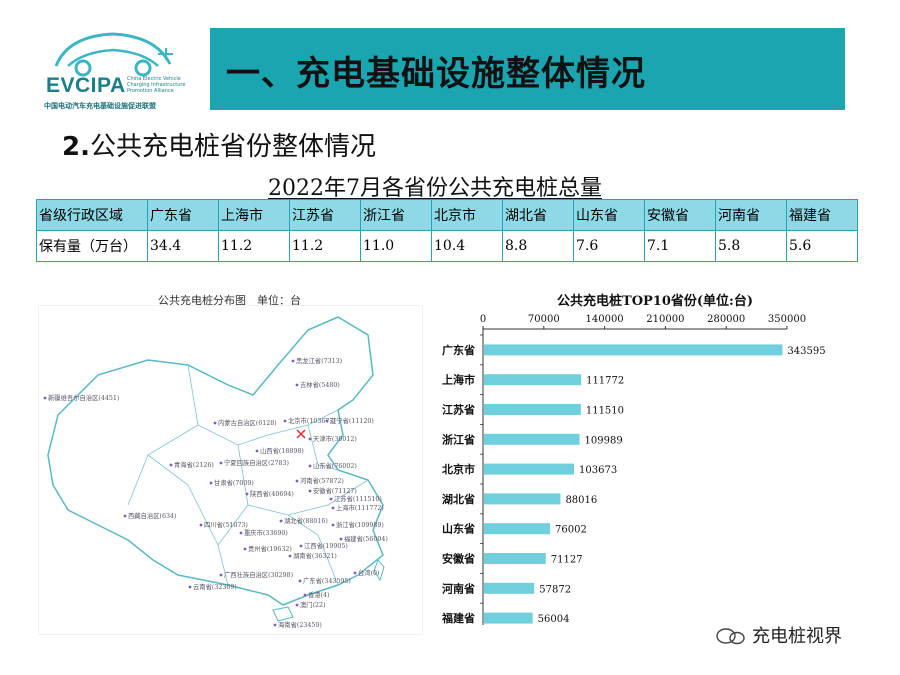 The height and width of the screenshot is (675, 900). What do you see at coordinates (538, 215) in the screenshot?
I see `table-header-cell: 湖北省` at bounding box center [538, 215].